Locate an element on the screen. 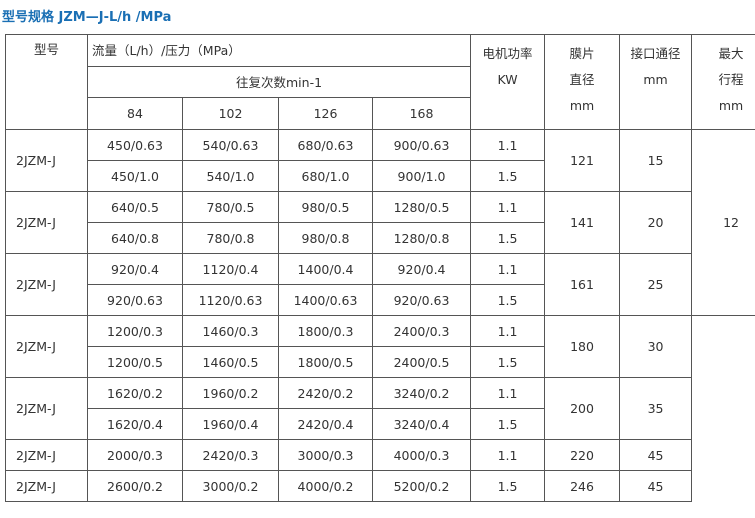 The width and height of the screenshot is (755, 518). flow-pressure-cell: 540/1.0 is located at coordinates (230, 176).